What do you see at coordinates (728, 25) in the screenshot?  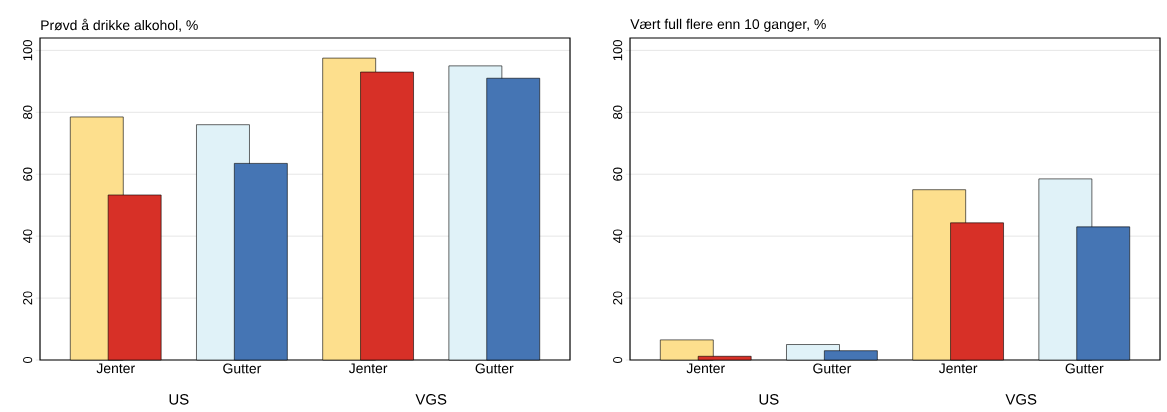 I see `chart-title: Vært full flere enn 10 ganger, %` at bounding box center [728, 25].